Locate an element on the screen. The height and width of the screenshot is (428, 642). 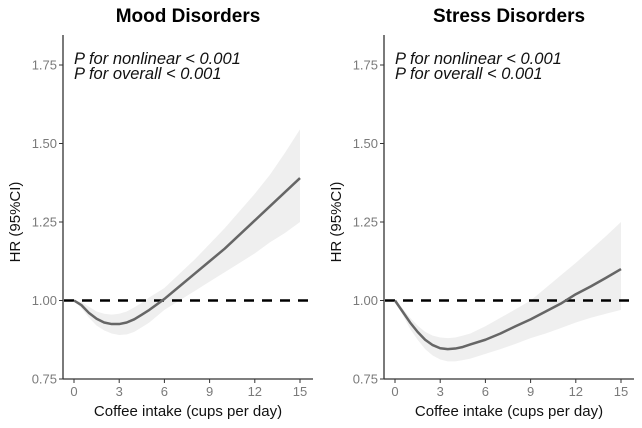
panel-title: Mood Disorders is located at coordinates (188, 16).